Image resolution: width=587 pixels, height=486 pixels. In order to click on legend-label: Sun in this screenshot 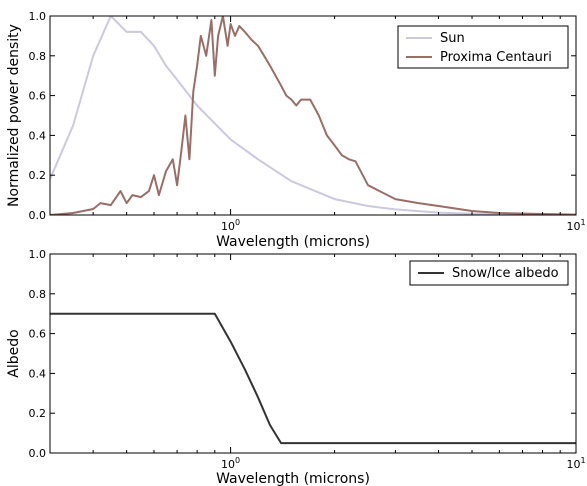, I will do `click(452, 38)`.